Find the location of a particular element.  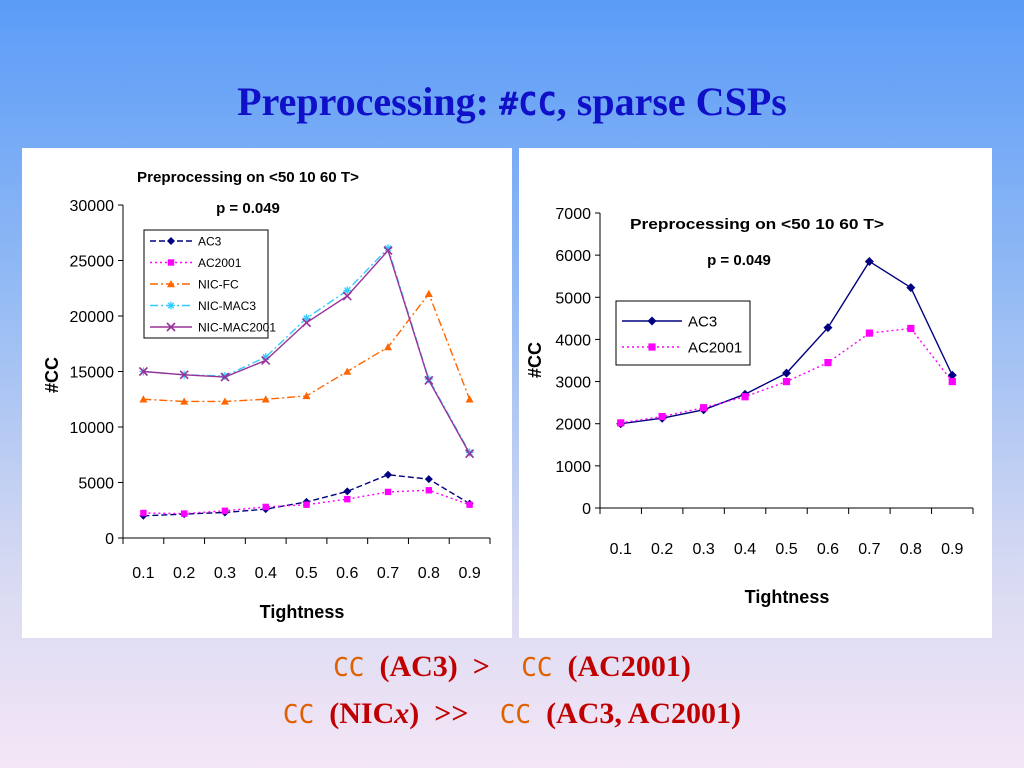

line2-text-b: ) is located at coordinates (422, 713).